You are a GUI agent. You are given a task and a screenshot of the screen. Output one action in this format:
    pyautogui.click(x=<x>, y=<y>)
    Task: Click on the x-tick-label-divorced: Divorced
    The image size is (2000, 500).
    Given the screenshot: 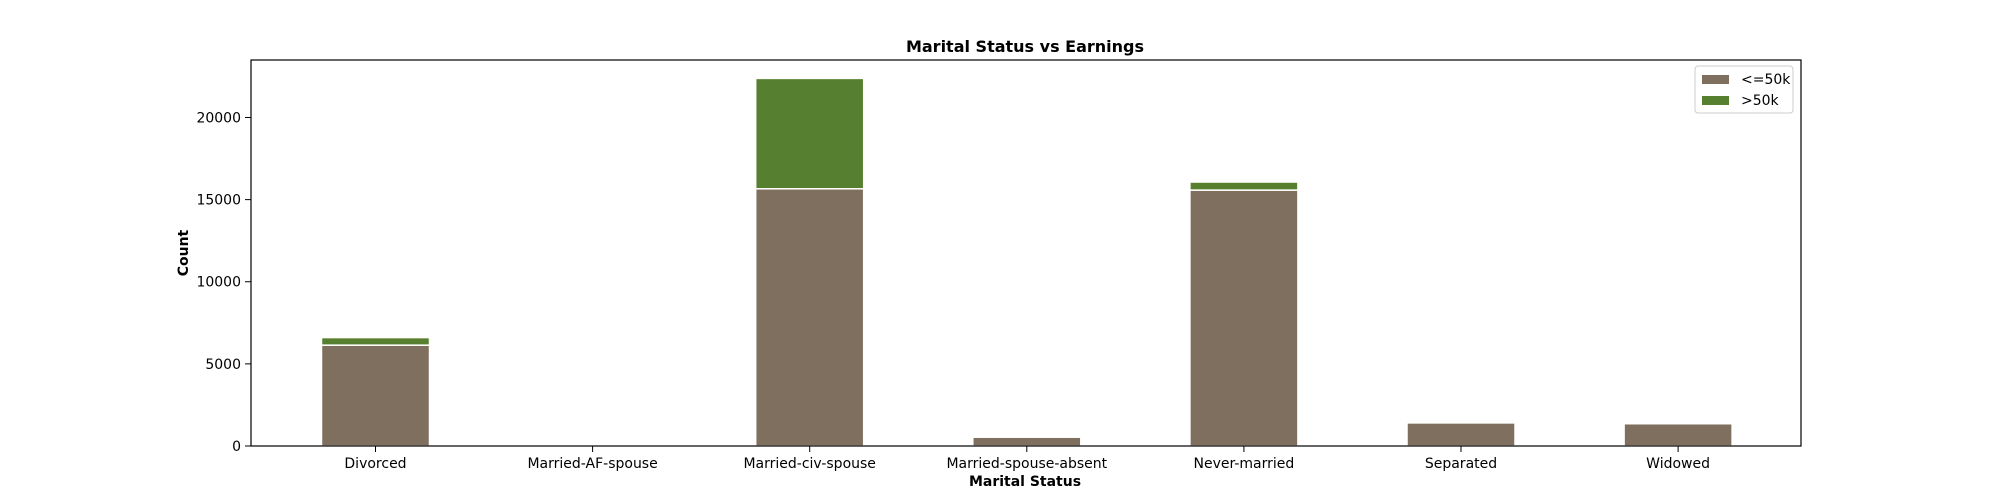 What is the action you would take?
    pyautogui.click(x=375, y=464)
    